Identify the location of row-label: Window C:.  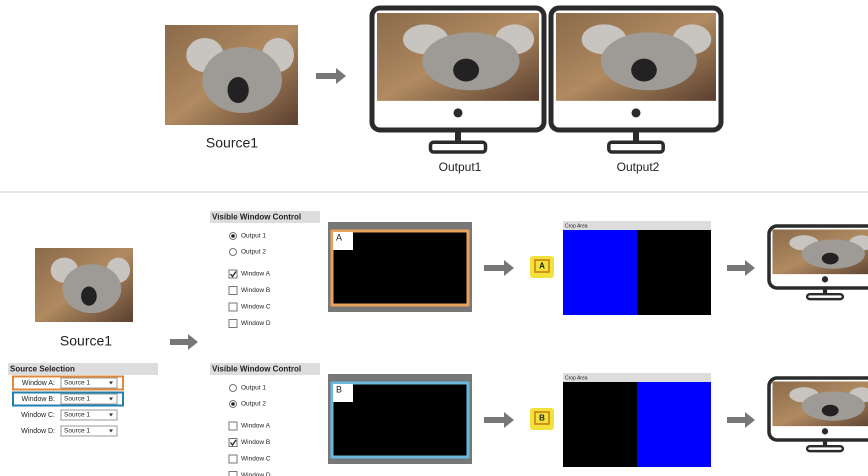
(38, 415).